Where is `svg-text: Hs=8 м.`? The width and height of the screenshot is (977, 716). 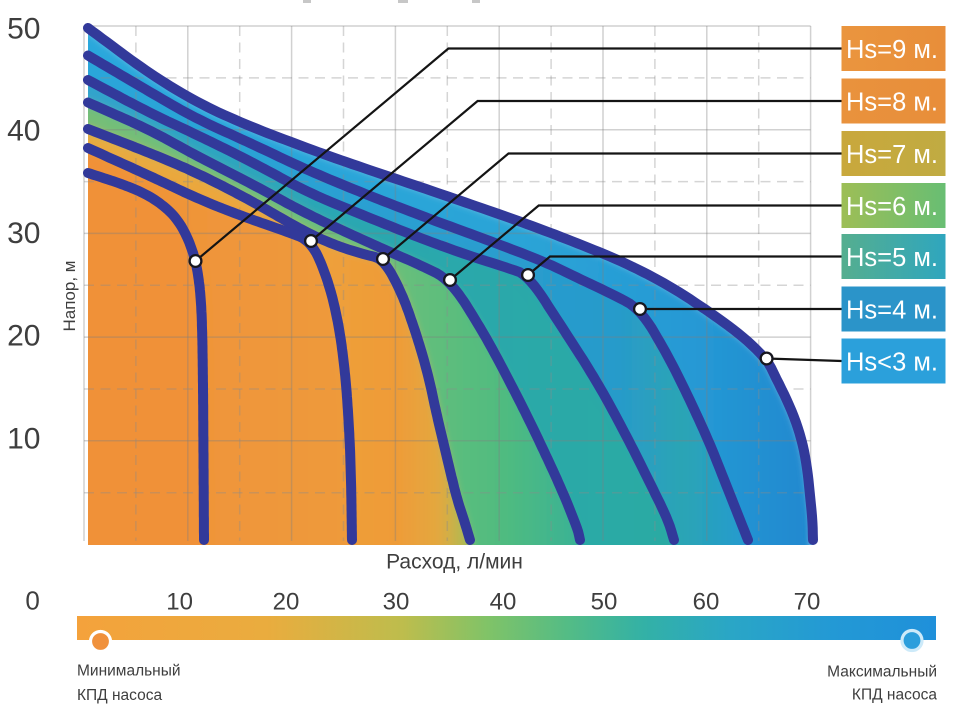 svg-text: Hs=8 м. is located at coordinates (892, 103).